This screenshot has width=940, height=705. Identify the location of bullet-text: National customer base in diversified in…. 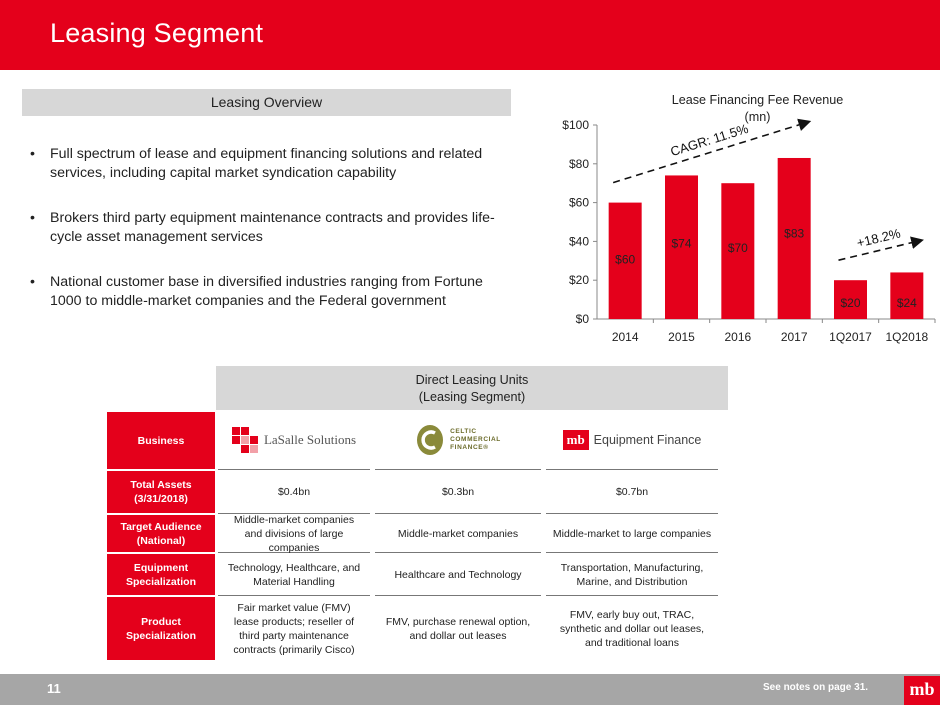
(266, 291).